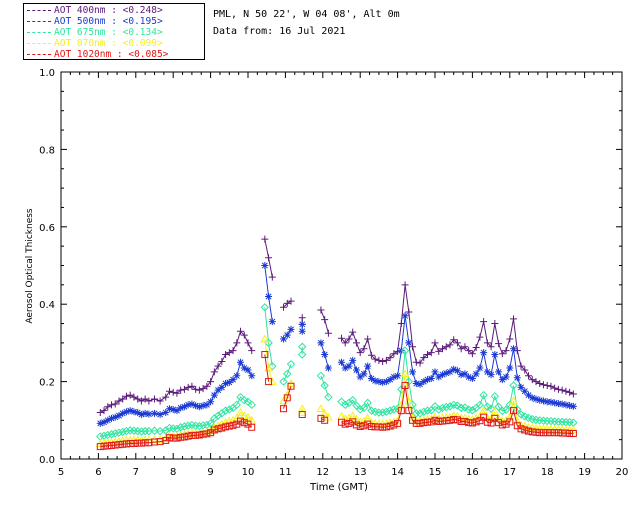  I want to click on y-tick-label: 0.4, so click(47, 305).